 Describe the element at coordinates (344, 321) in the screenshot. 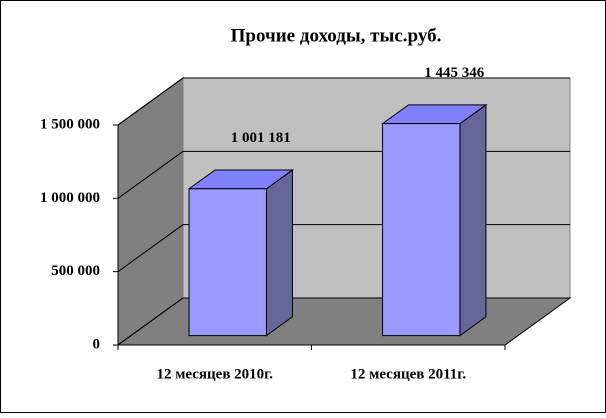

I see `floor` at that location.